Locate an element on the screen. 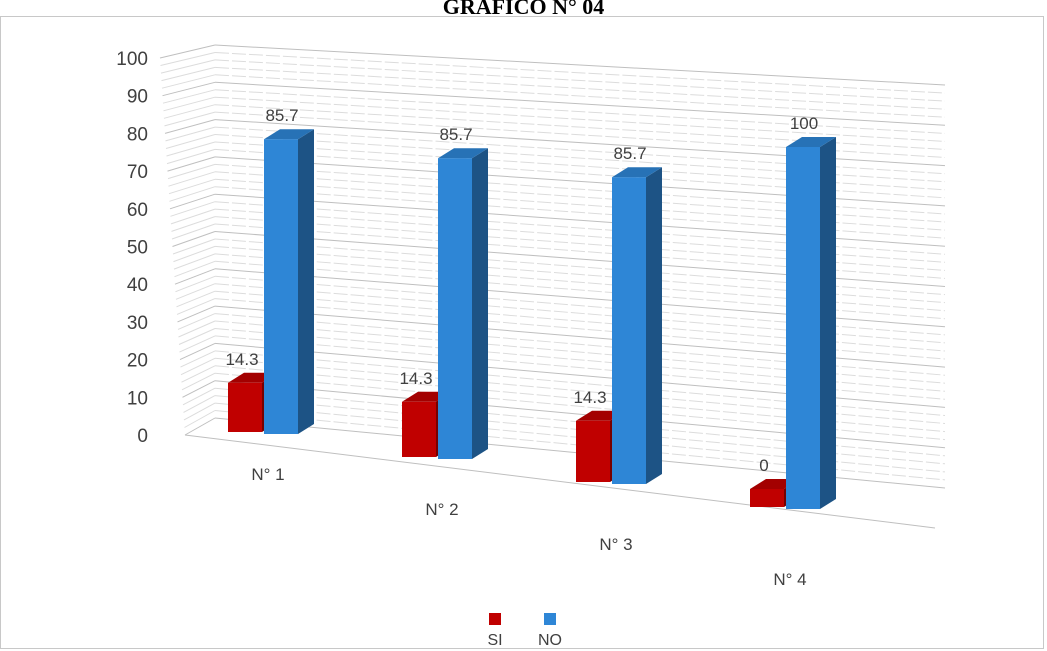  legend-label: SI is located at coordinates (494, 640).